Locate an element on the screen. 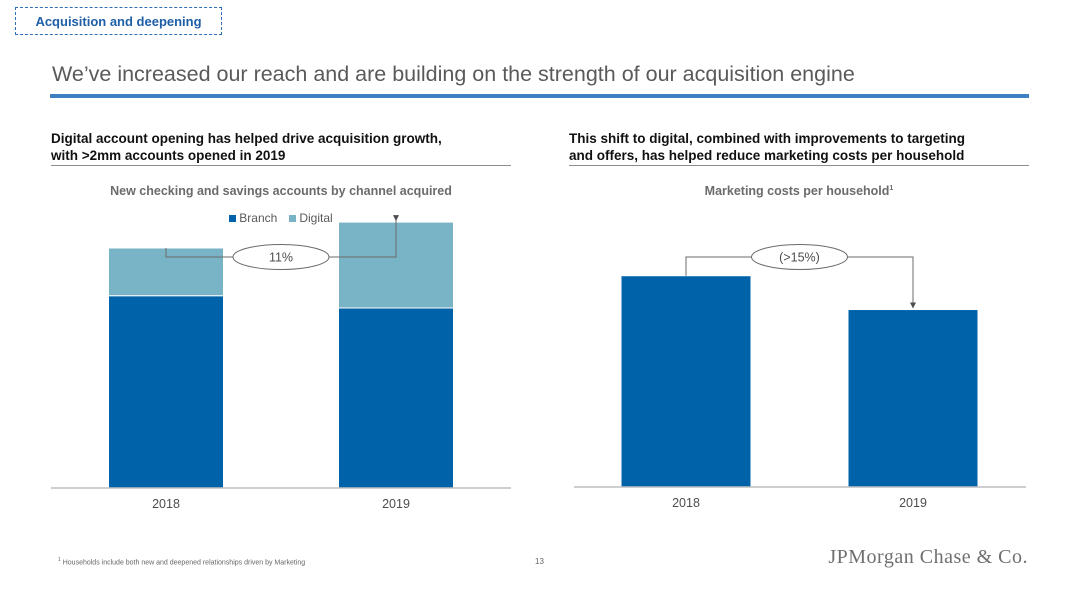  left-bar-branch-2019 is located at coordinates (396, 398).